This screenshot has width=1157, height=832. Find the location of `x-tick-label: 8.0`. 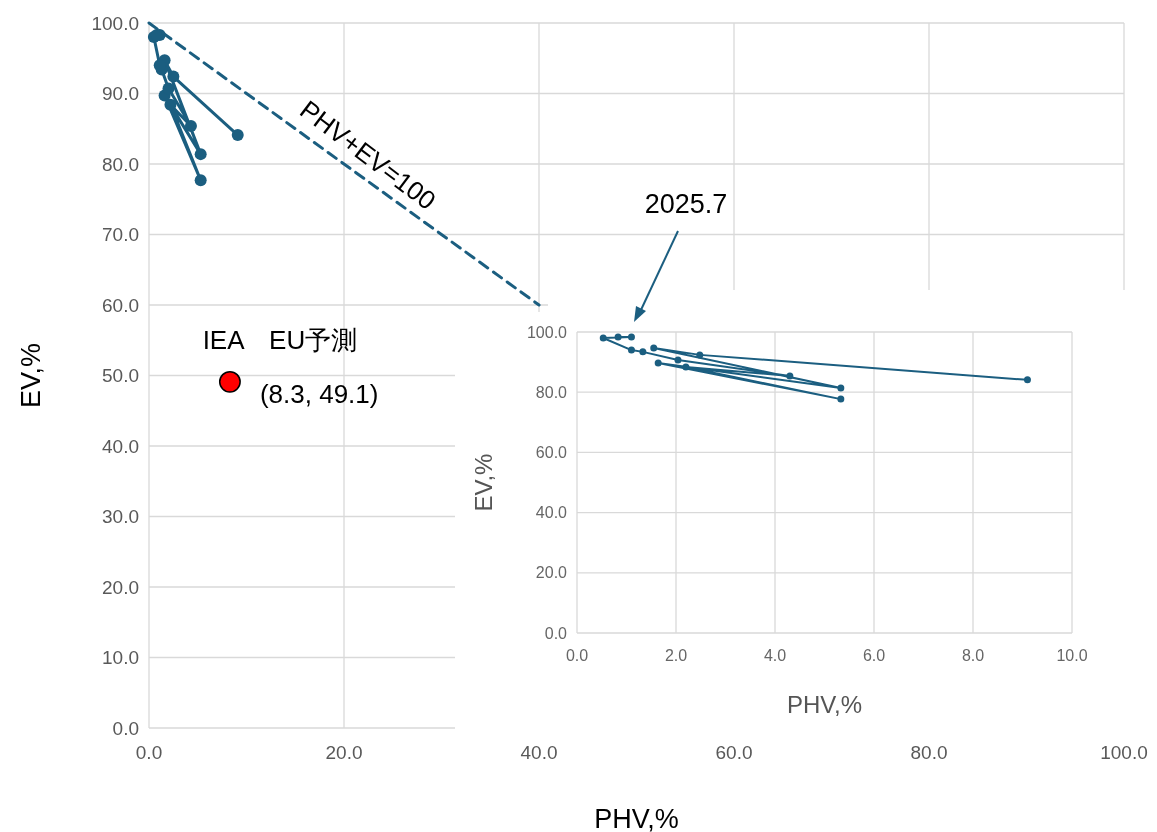

x-tick-label: 8.0 is located at coordinates (973, 655).